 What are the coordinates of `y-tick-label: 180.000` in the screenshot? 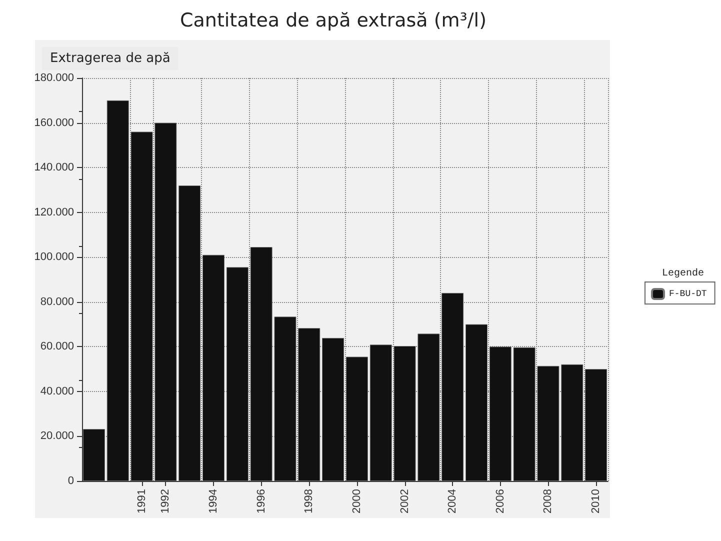 It's located at (54, 78).